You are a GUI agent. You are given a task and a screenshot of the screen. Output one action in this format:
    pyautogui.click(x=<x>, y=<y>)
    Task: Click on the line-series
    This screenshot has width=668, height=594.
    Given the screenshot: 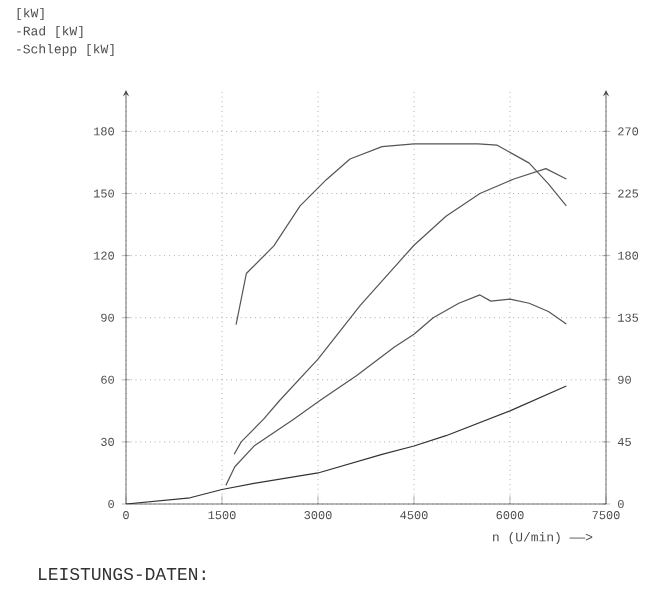 What is the action you would take?
    pyautogui.click(x=346, y=444)
    